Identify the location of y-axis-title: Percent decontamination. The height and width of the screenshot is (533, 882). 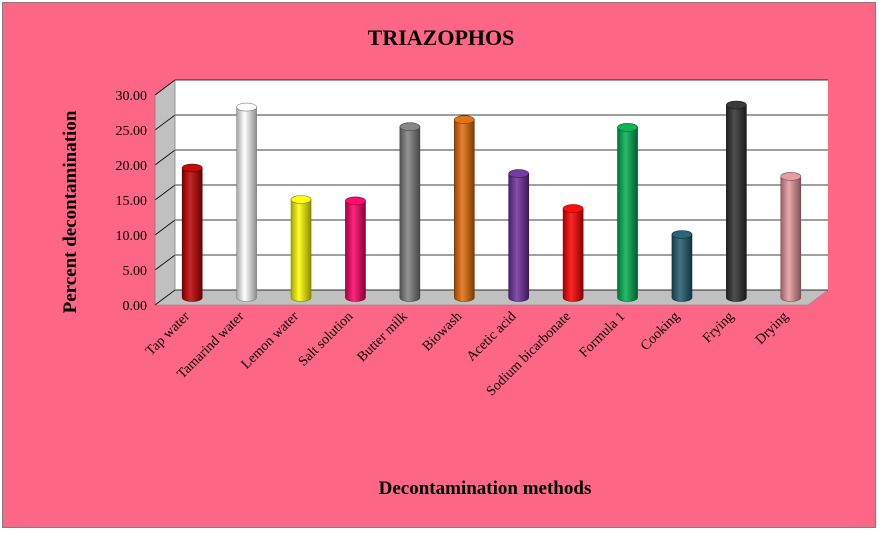
(70, 211).